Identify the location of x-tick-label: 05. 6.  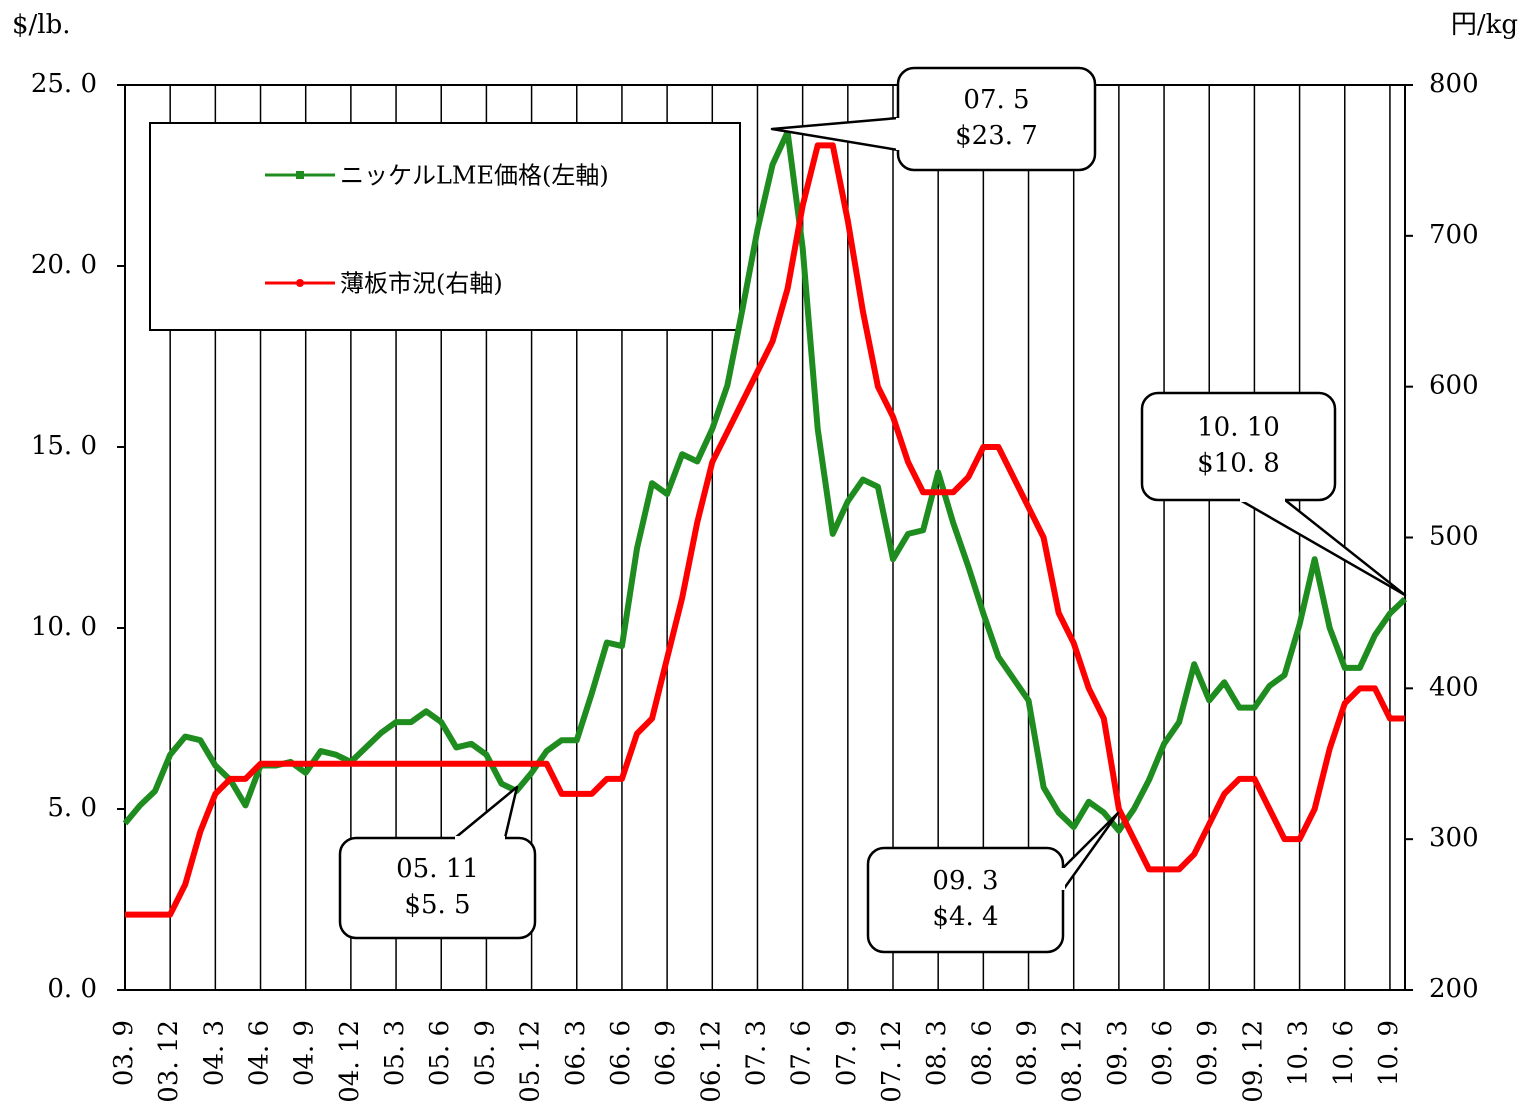
(440, 1053).